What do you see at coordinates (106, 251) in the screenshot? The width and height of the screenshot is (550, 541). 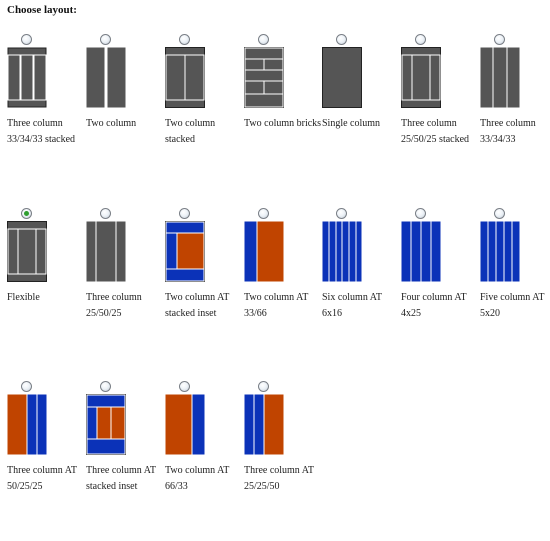 I see `three-col-25-50-25-thumbnail` at bounding box center [106, 251].